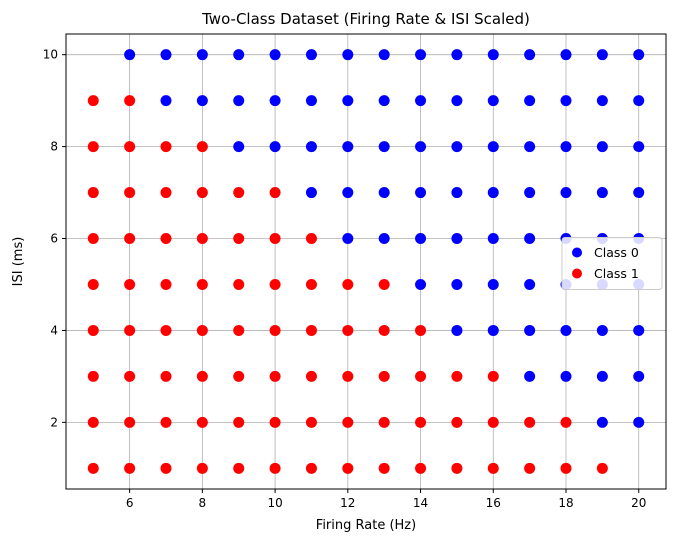 The height and width of the screenshot is (547, 686). Describe the element at coordinates (50, 55) in the screenshot. I see `y-tick-label: 10` at that location.